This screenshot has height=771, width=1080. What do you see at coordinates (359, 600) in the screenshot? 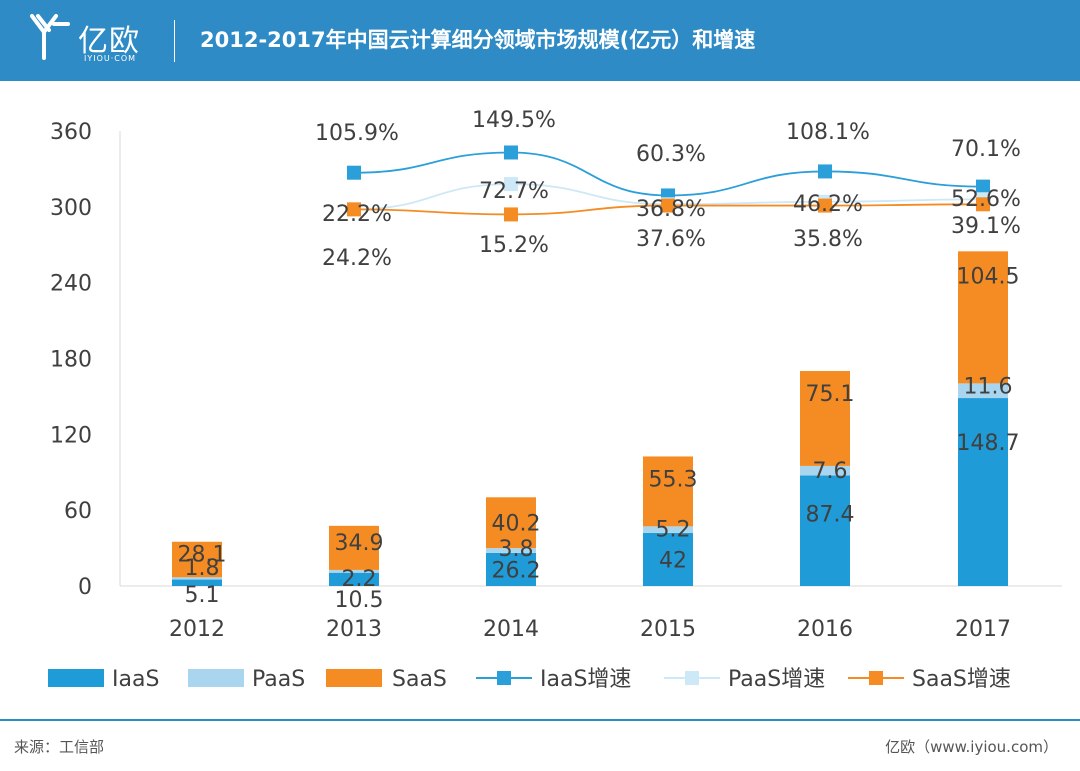
I see `bar-value-label: 10.5` at bounding box center [359, 600].